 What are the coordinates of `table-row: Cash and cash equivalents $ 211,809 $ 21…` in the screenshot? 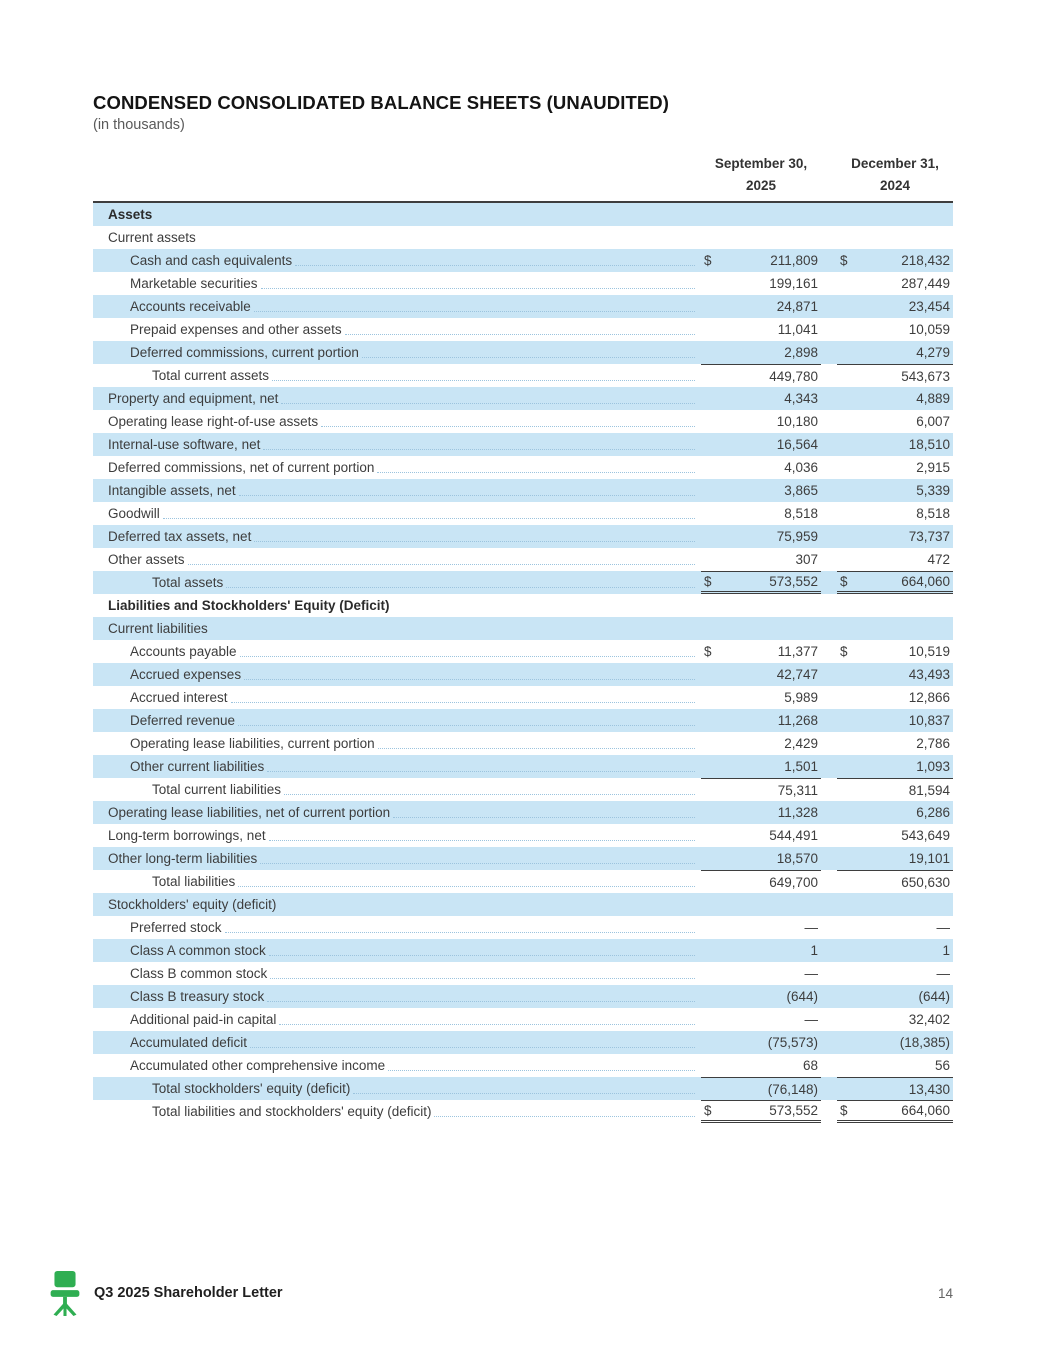 It's located at (523, 261).